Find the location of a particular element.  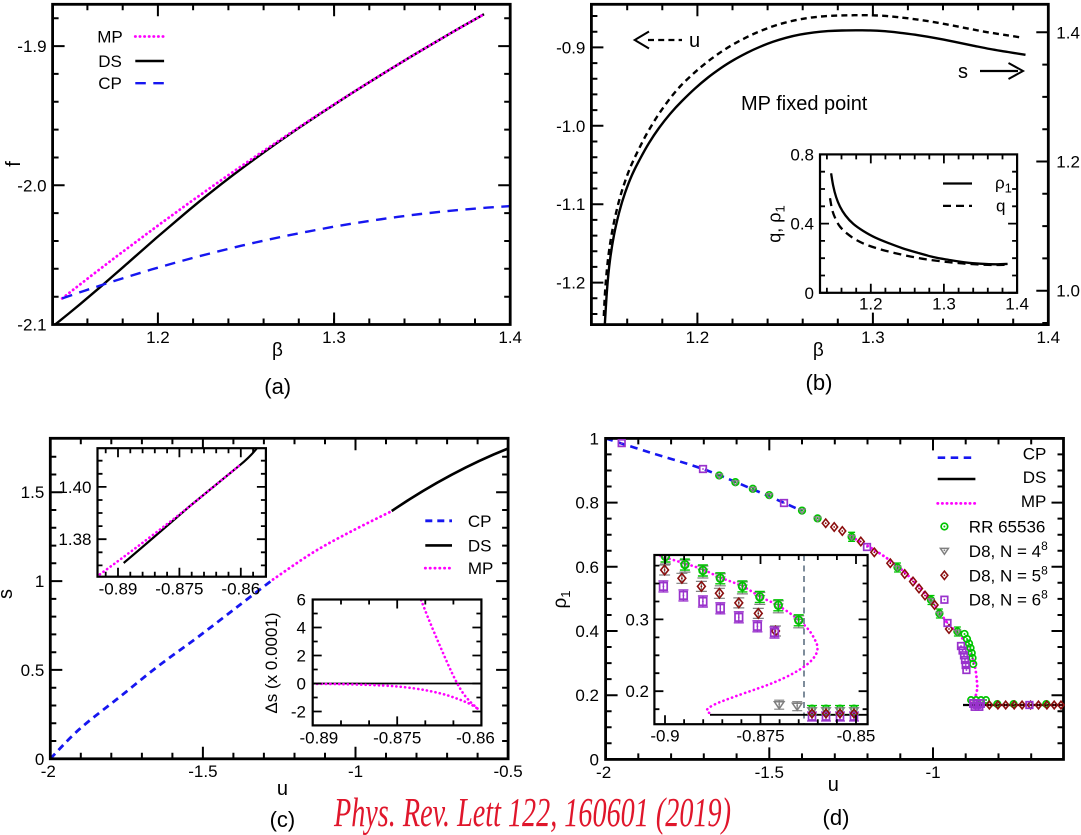

svg-text: -0.5 is located at coordinates (507, 771).